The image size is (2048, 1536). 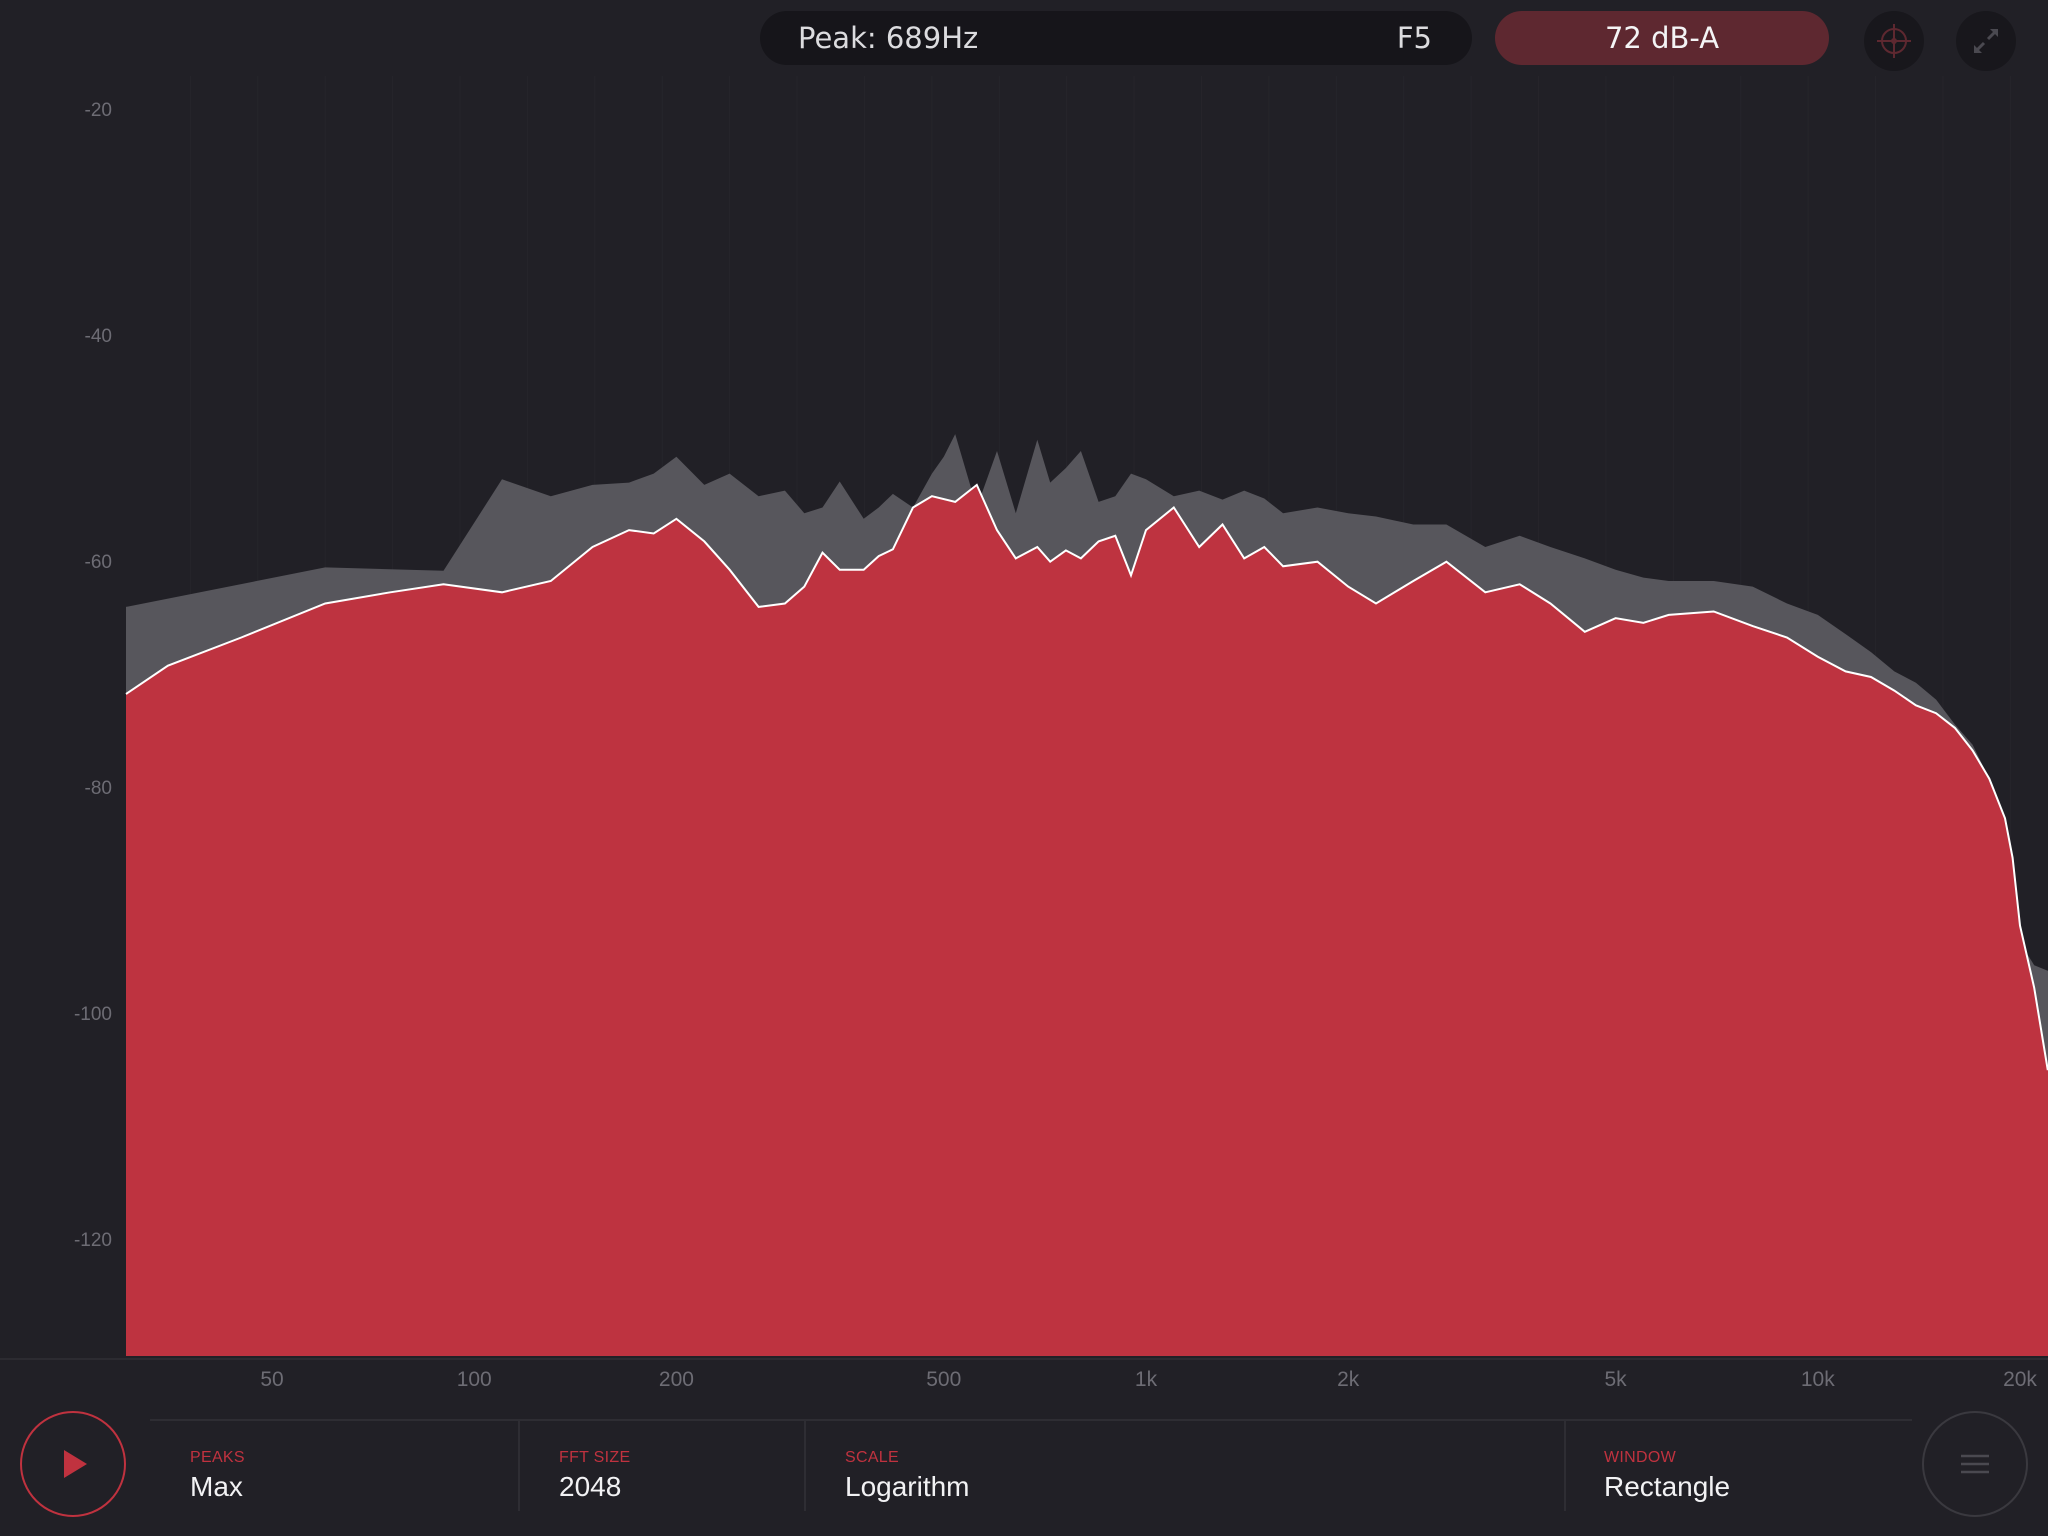 What do you see at coordinates (1615, 1379) in the screenshot?
I see `x-tick-label: 5k` at bounding box center [1615, 1379].